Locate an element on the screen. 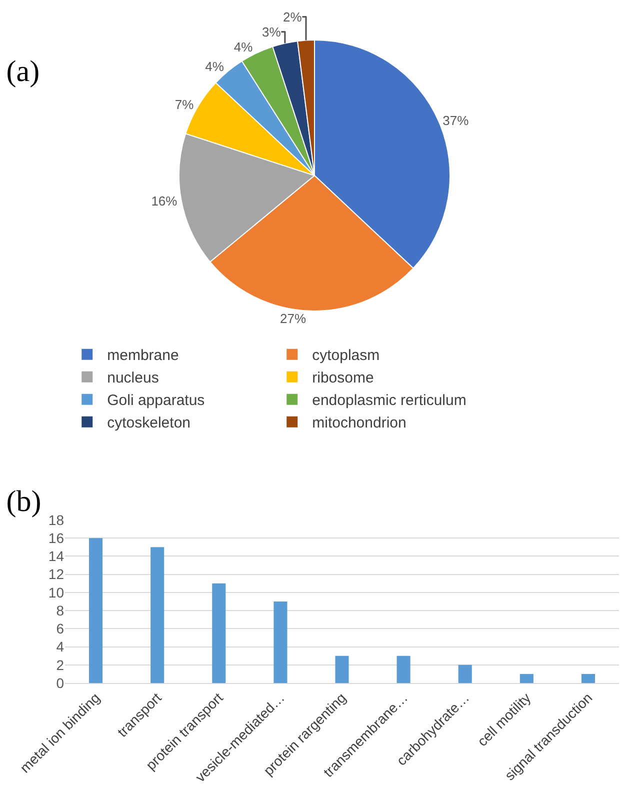 This screenshot has height=788, width=629. y-tick-label: 0 is located at coordinates (60, 682).